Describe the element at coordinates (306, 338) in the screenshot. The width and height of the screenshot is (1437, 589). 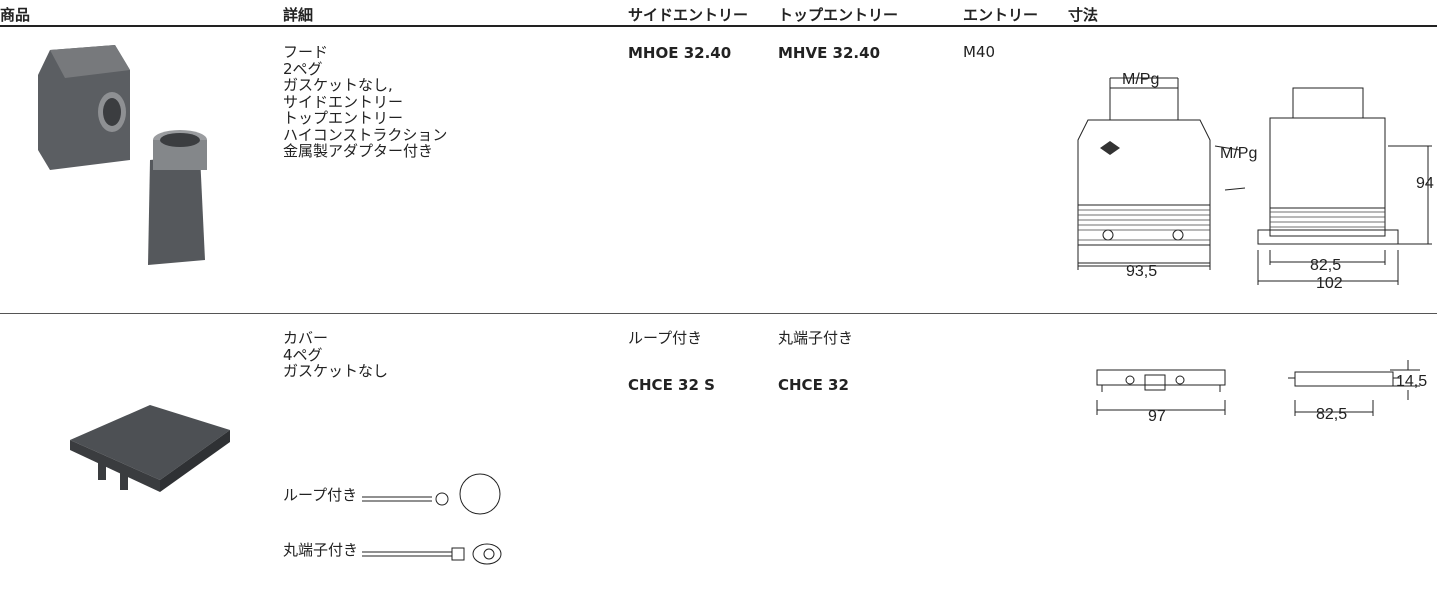
I see `detail-line: カバー` at that location.